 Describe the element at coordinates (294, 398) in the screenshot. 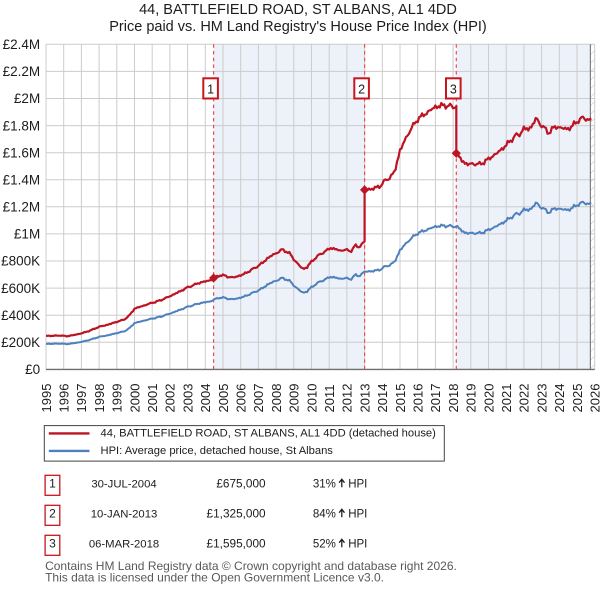

I see `svg-text: 2009` at that location.